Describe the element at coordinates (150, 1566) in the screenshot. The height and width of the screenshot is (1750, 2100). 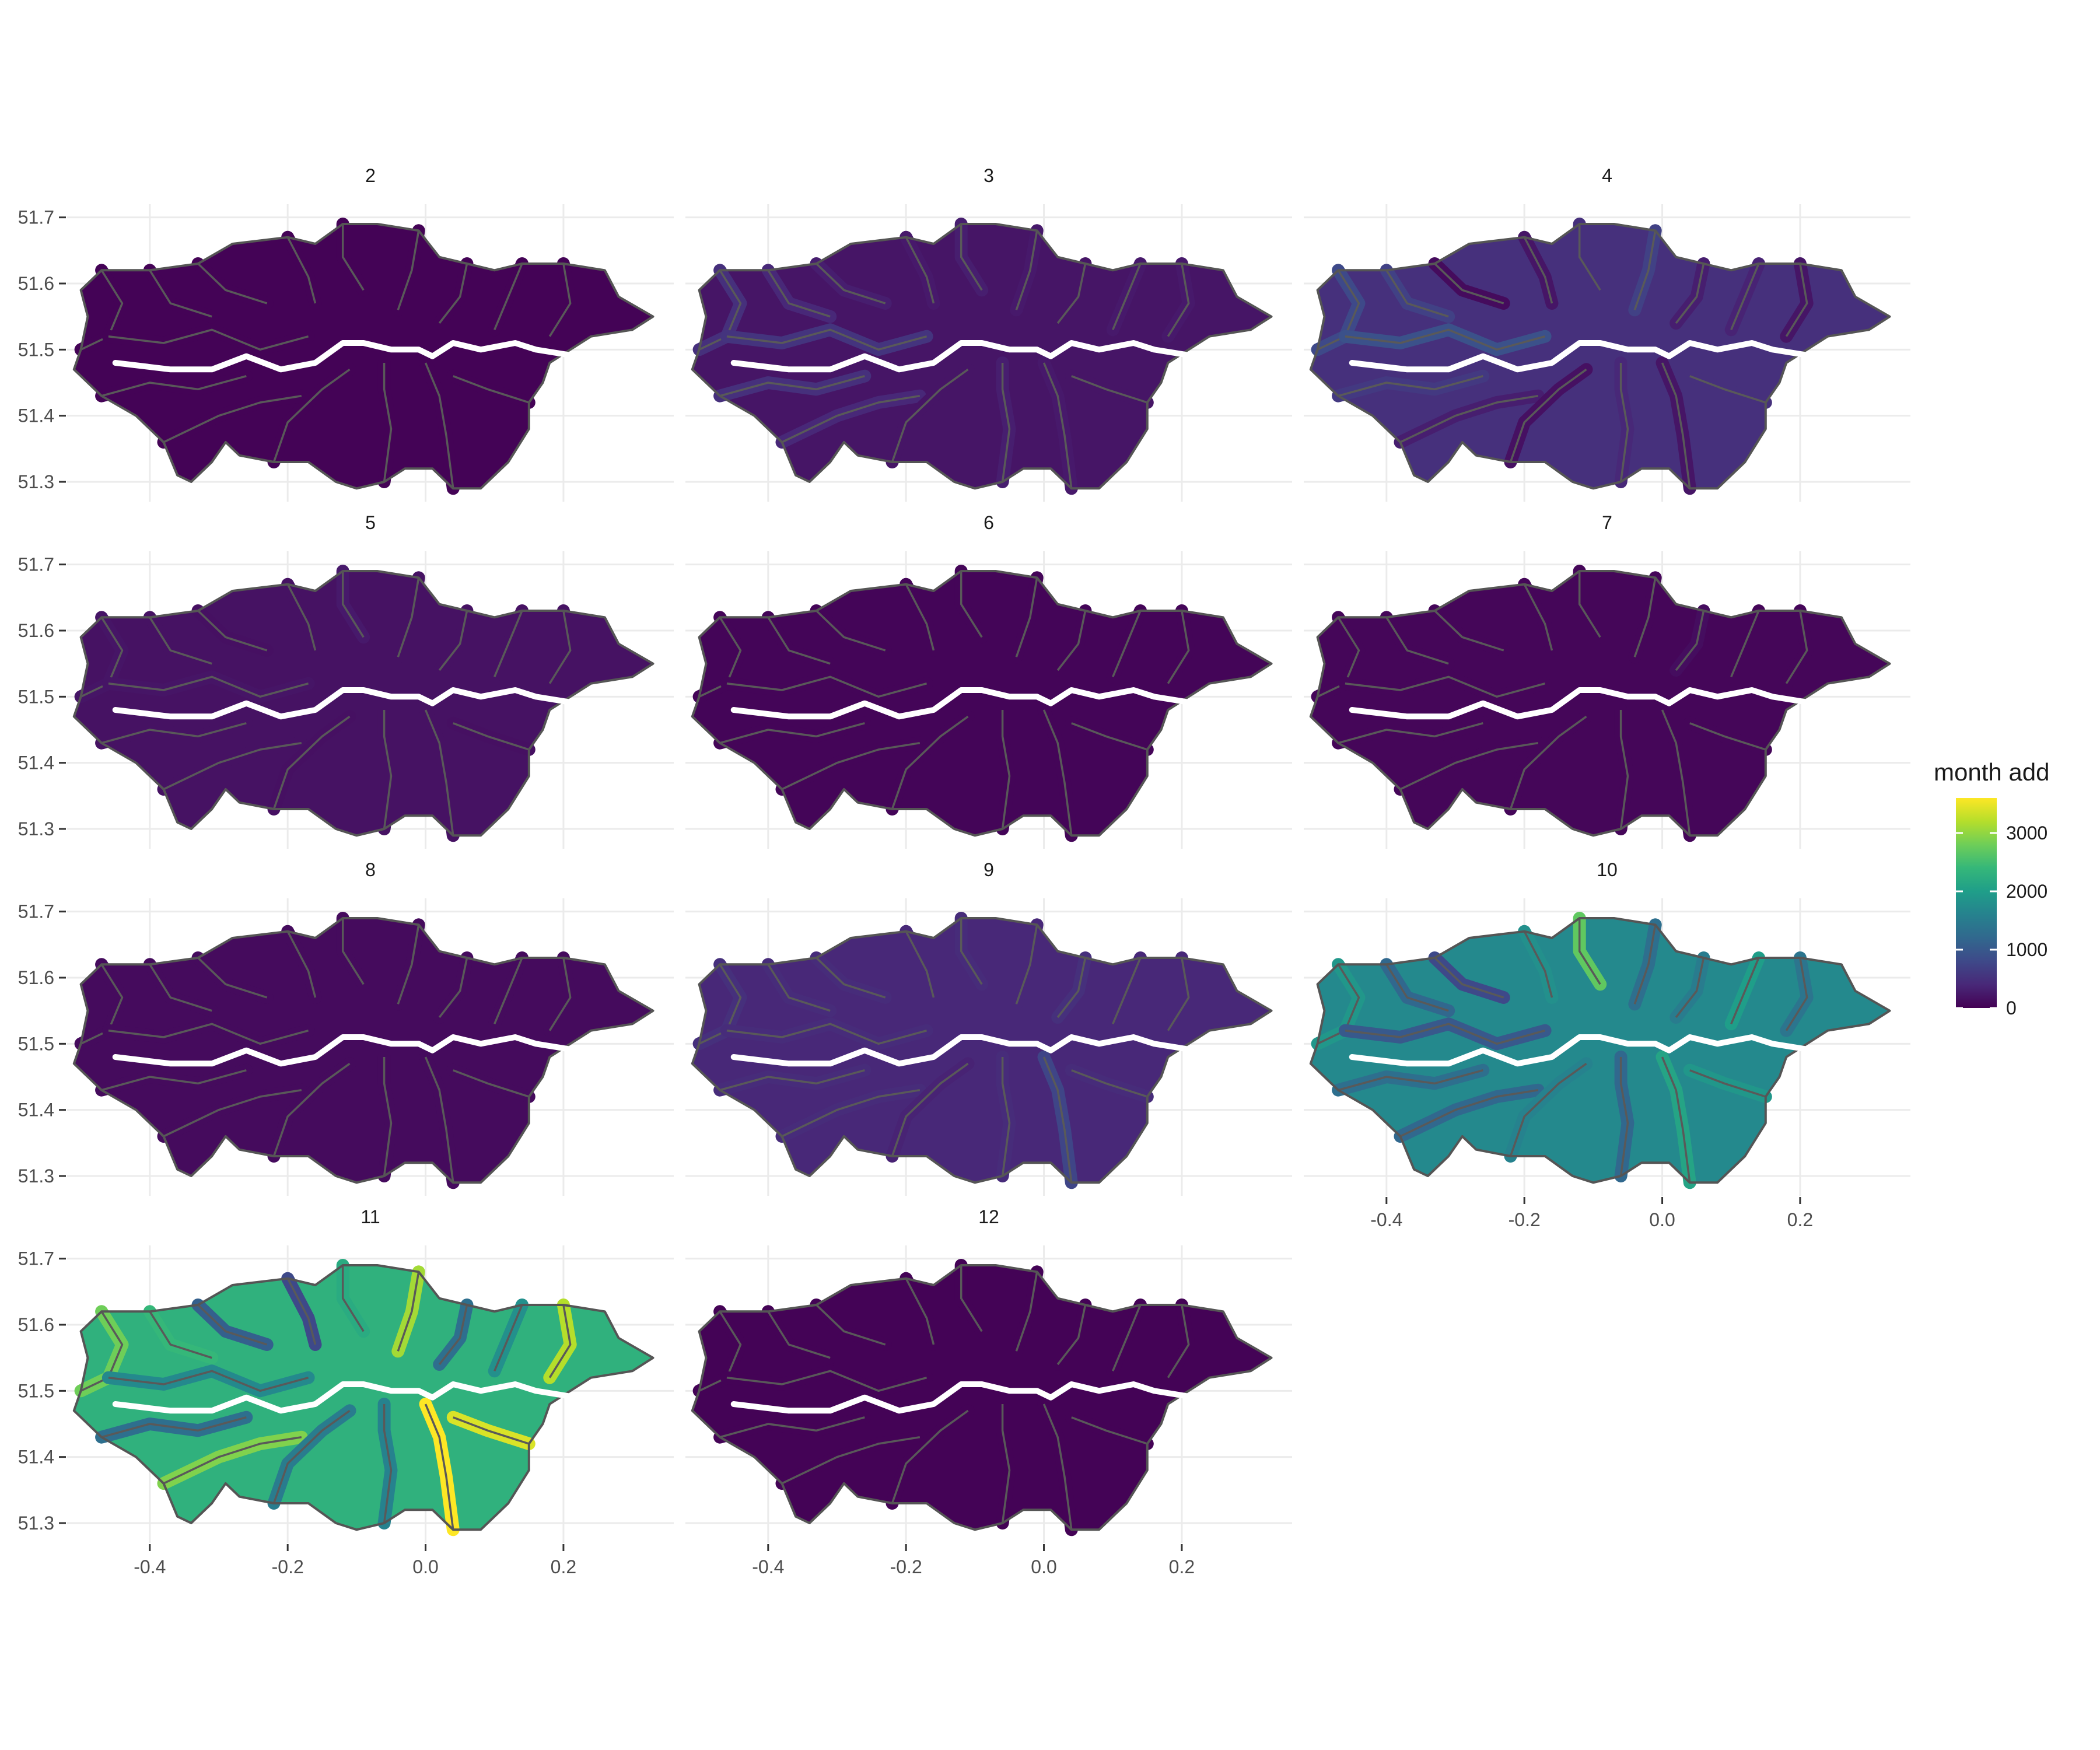
I see `x-tick-label: -0.4` at that location.